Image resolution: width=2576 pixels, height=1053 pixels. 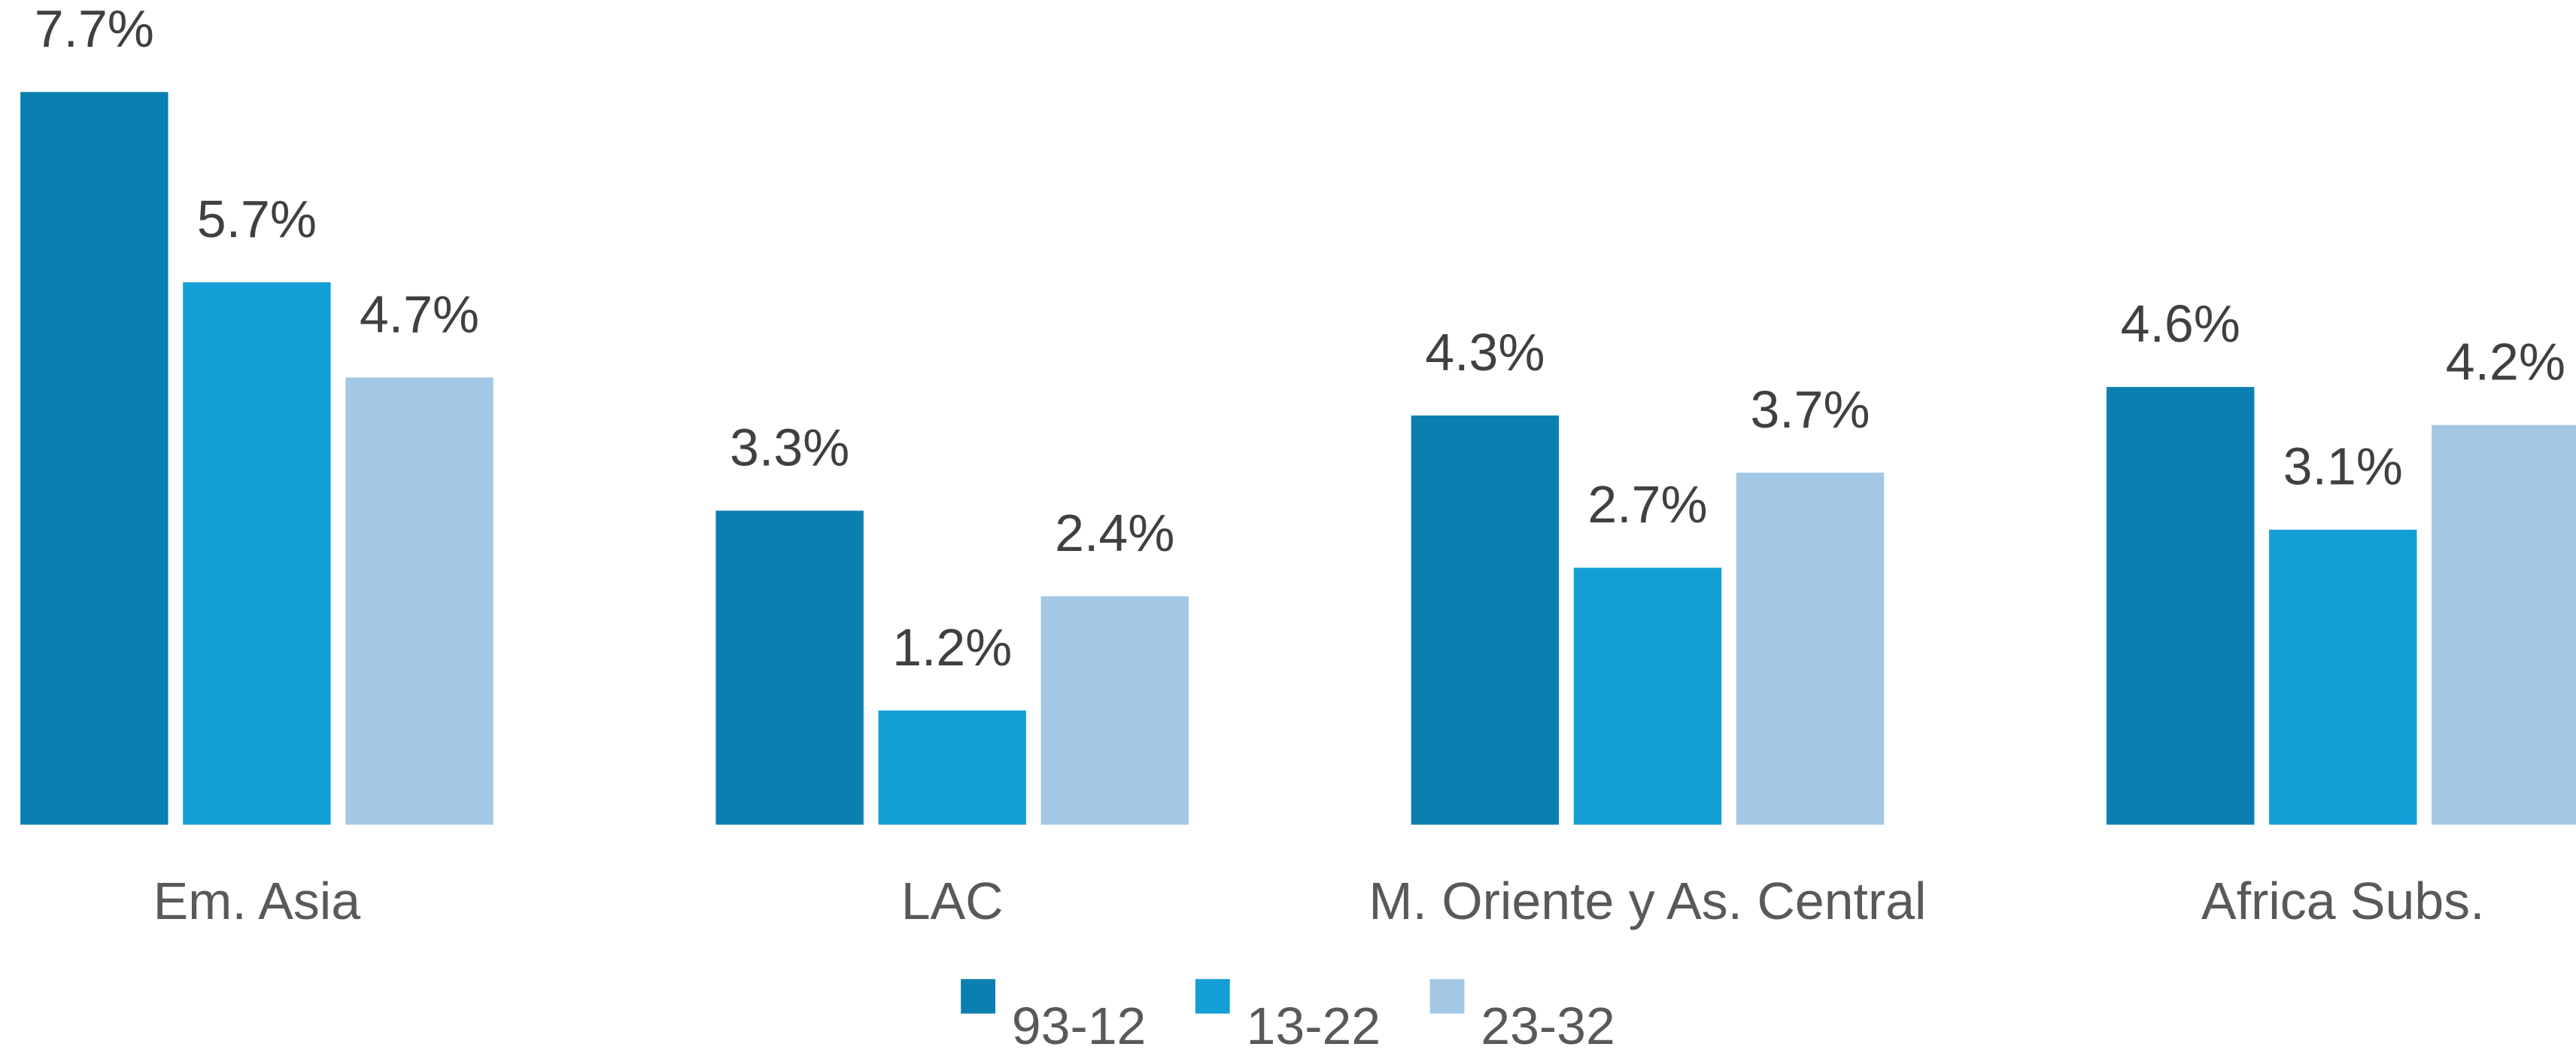 I want to click on data-label: 4.3%, so click(x=1485, y=353).